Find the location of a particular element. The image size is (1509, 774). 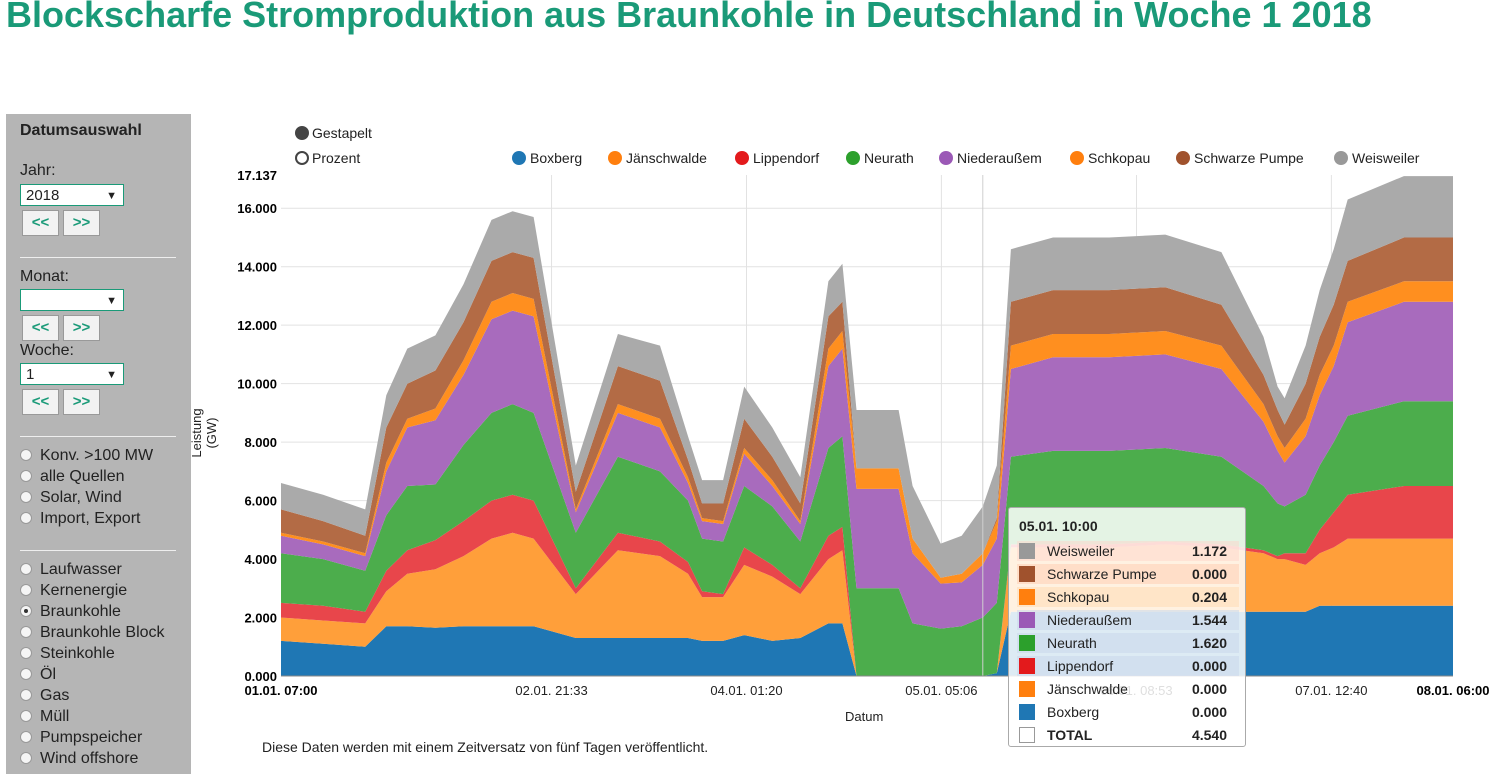

legend-item-lippendorf: Lippendorf is located at coordinates (777, 158).